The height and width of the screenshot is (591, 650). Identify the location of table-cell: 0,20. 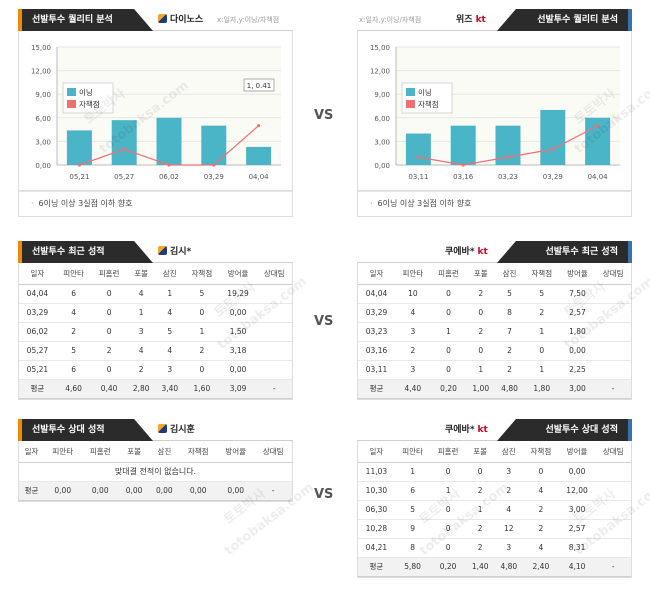
(448, 567).